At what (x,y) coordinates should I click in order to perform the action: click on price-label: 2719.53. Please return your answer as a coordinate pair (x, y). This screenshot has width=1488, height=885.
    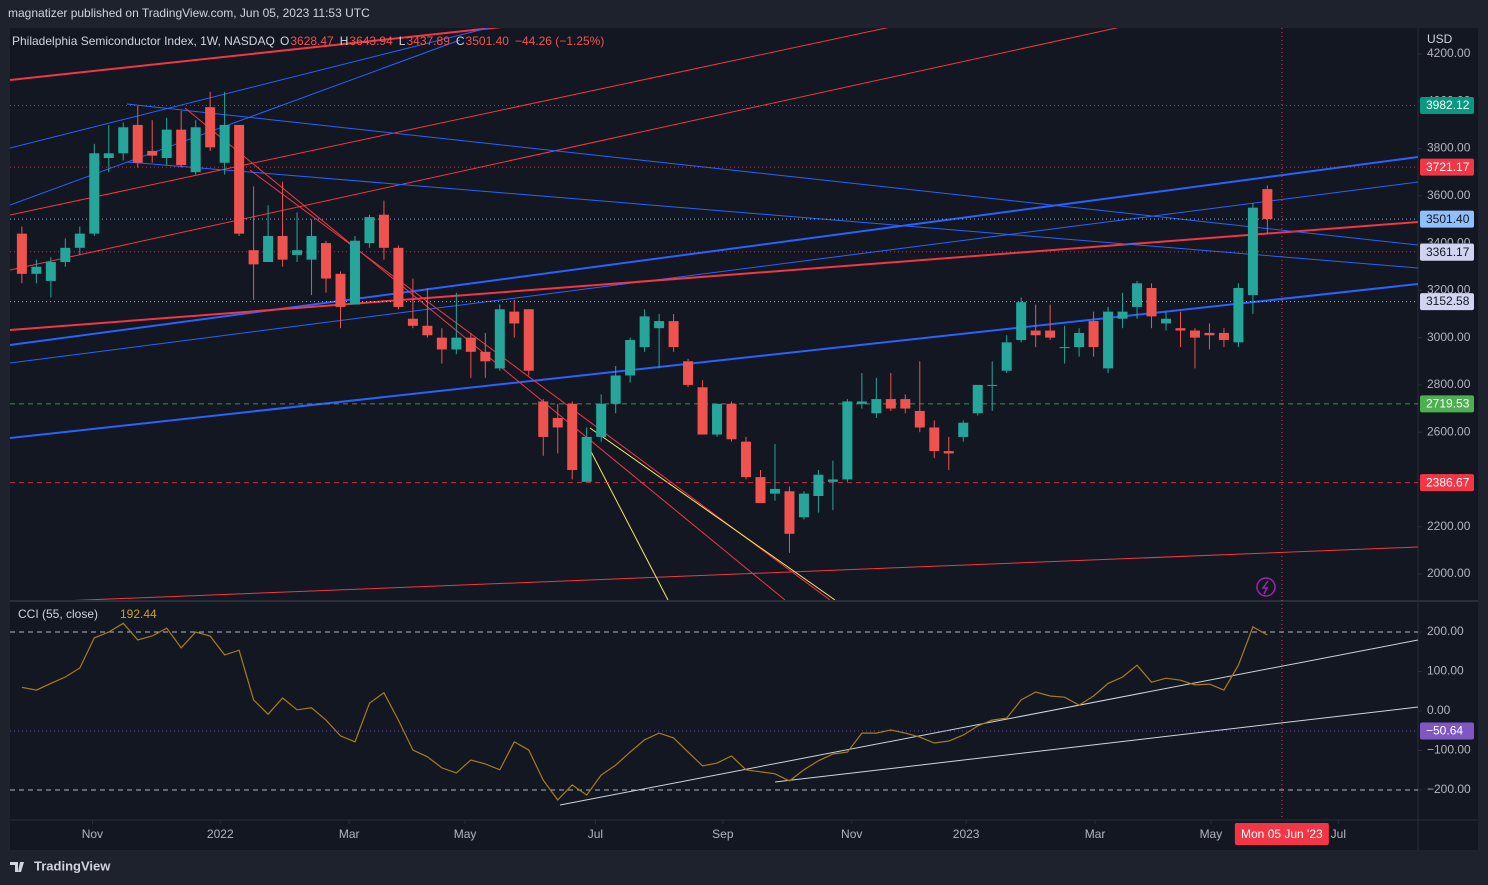
    Looking at the image, I should click on (1448, 404).